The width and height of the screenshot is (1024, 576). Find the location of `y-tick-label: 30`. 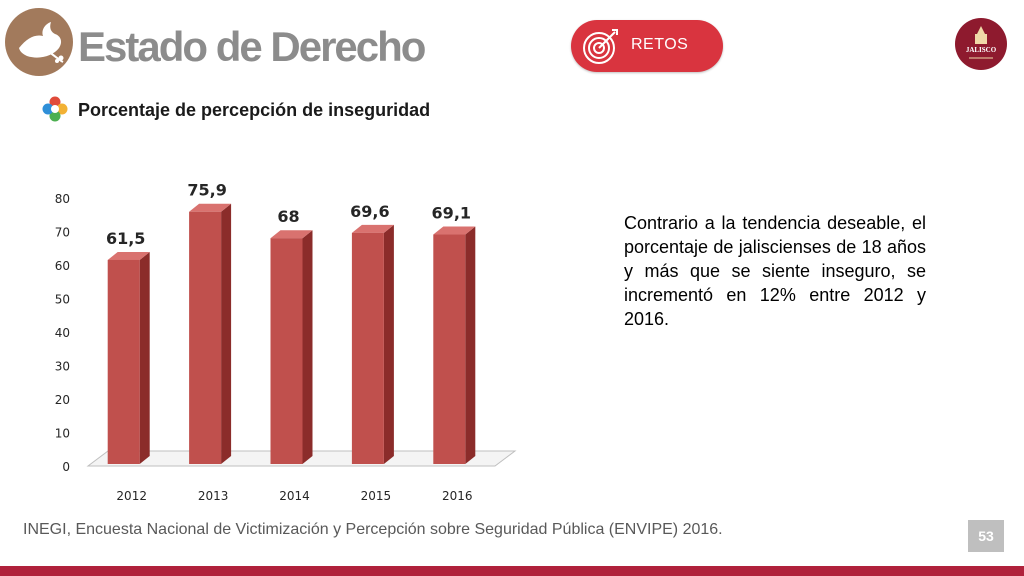

y-tick-label: 30 is located at coordinates (62, 367).